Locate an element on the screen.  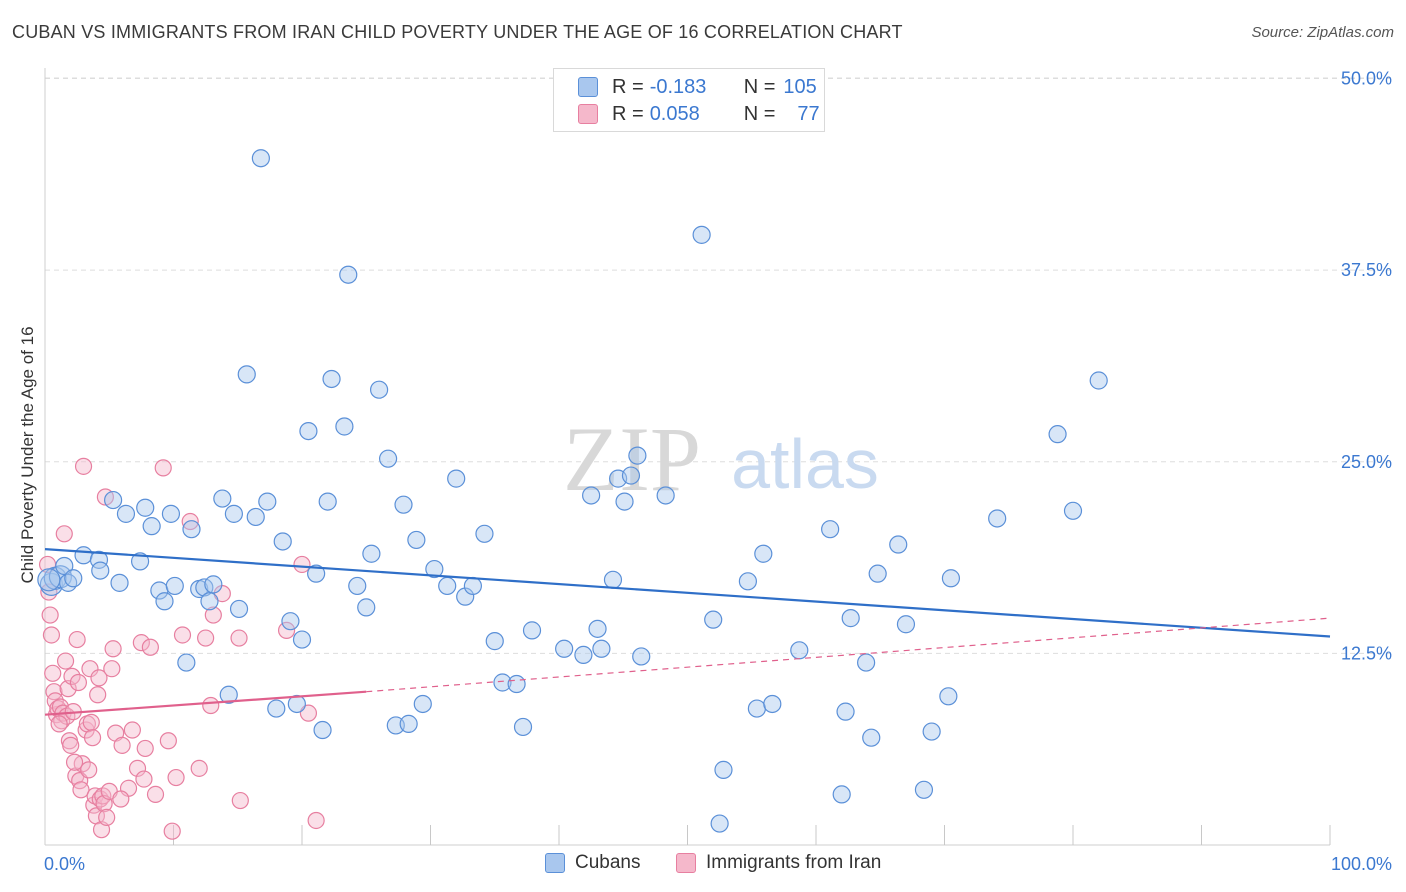
iran-points is located at coordinates (181, 648).